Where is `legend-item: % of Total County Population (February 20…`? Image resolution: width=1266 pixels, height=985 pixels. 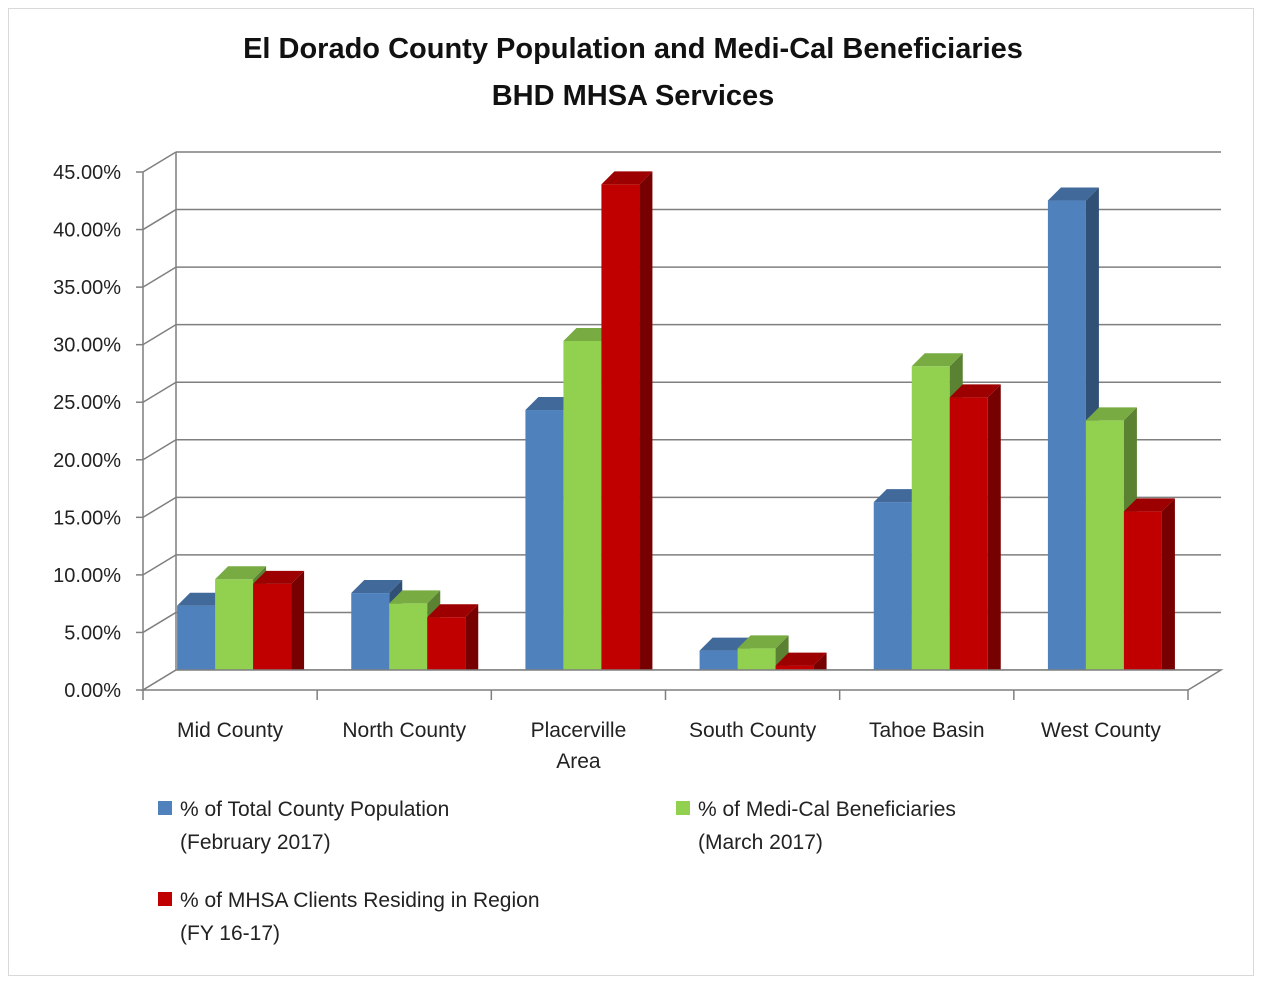
legend-item: % of Total County Population (February 20… is located at coordinates (303, 826).